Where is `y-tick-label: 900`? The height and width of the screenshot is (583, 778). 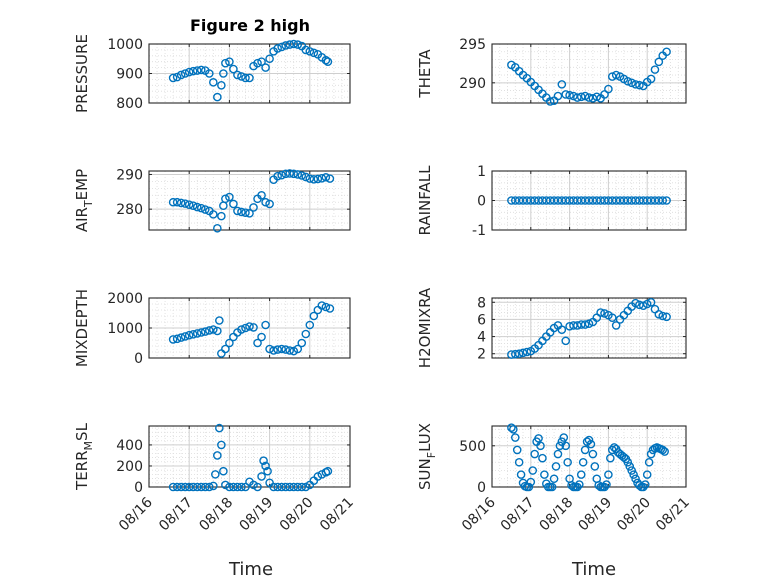
y-tick-label: 900 is located at coordinates (129, 75).